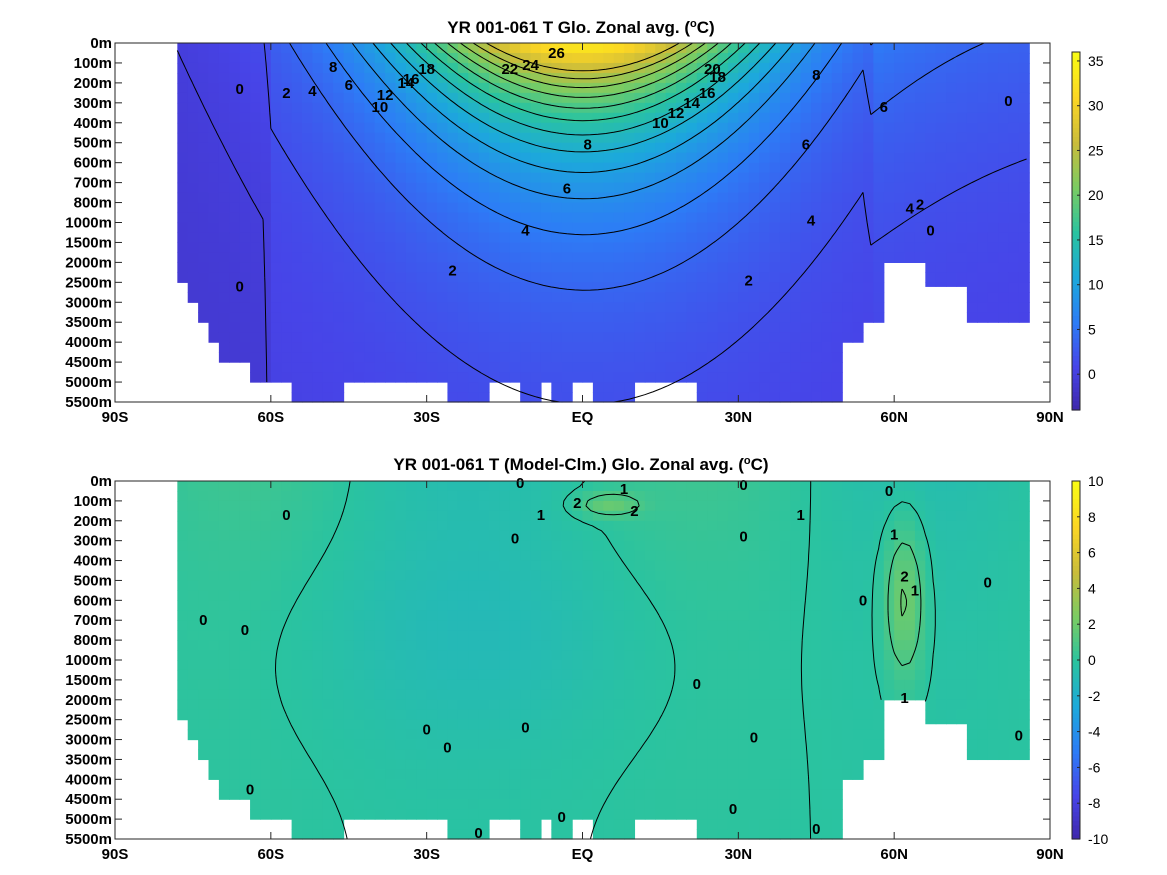 The height and width of the screenshot is (875, 1167). Describe the element at coordinates (567, 189) in the screenshot. I see `contour-label: 6` at that location.